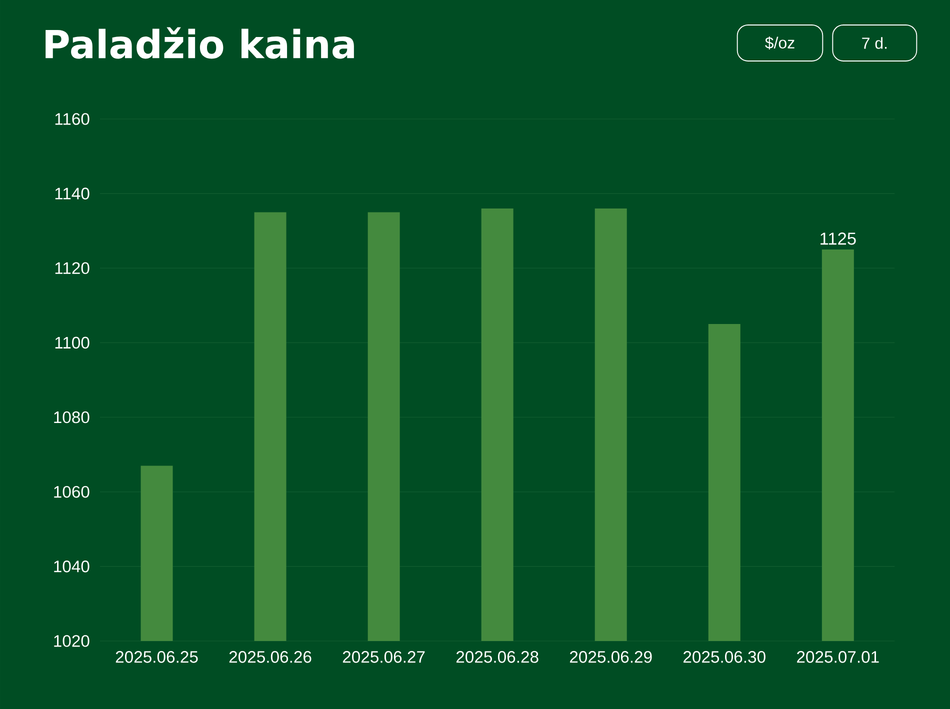 The width and height of the screenshot is (950, 709). I want to click on y-tick-label: 1100, so click(72, 342).